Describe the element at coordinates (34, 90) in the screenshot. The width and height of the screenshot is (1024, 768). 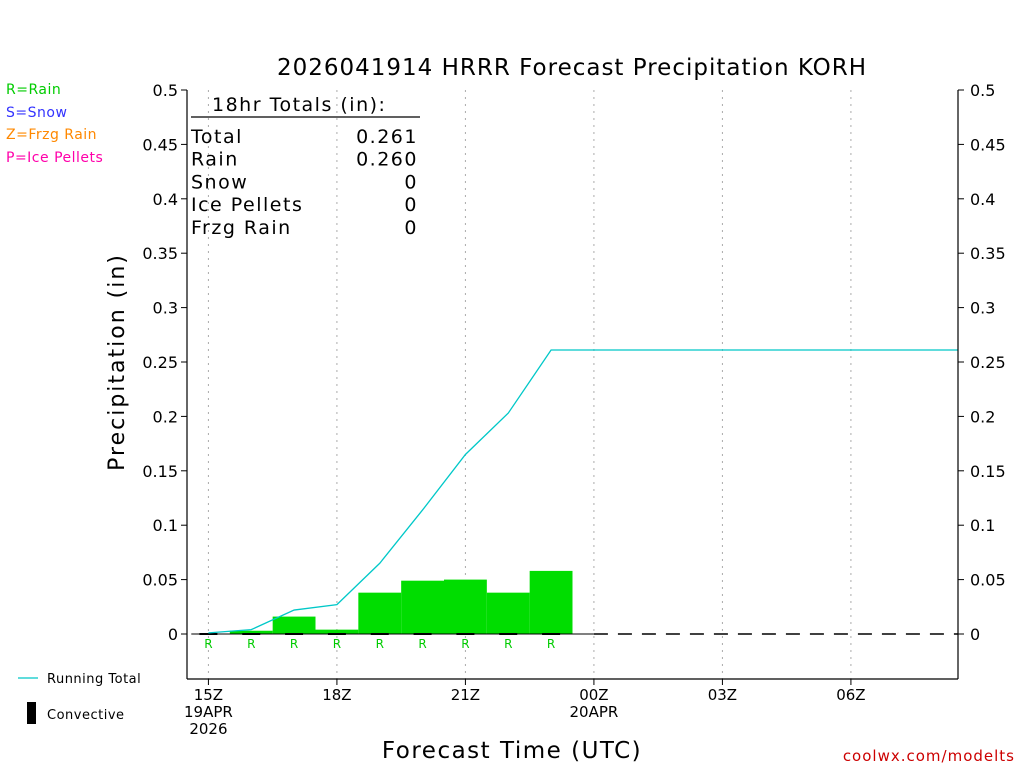
I see `ptype-legend-rain: R=Rain` at that location.